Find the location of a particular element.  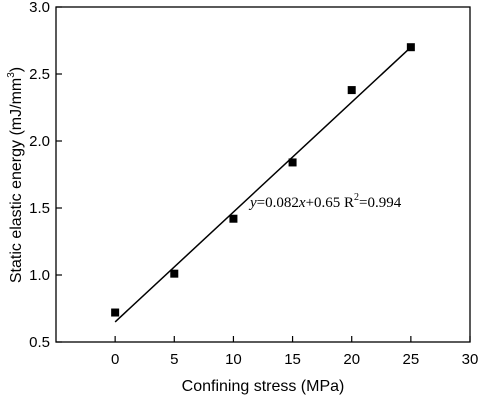

eq-r2-sup: 2 is located at coordinates (356, 197).